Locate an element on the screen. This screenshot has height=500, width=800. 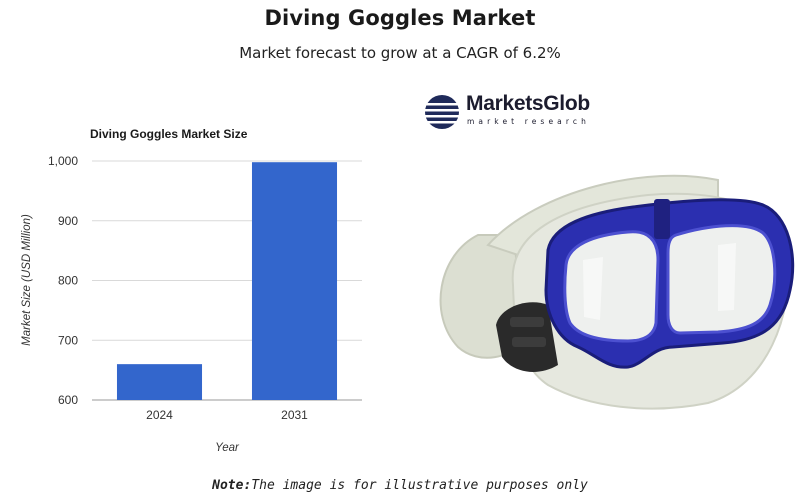
bar-2031 is located at coordinates (294, 281).